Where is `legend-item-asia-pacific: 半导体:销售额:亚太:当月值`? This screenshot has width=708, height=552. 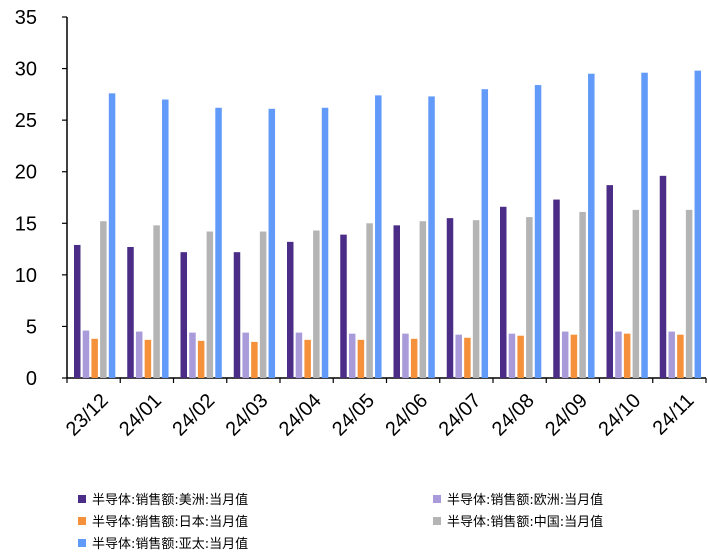 legend-item-asia-pacific: 半导体:销售额:亚太:当月值 is located at coordinates (163, 542).